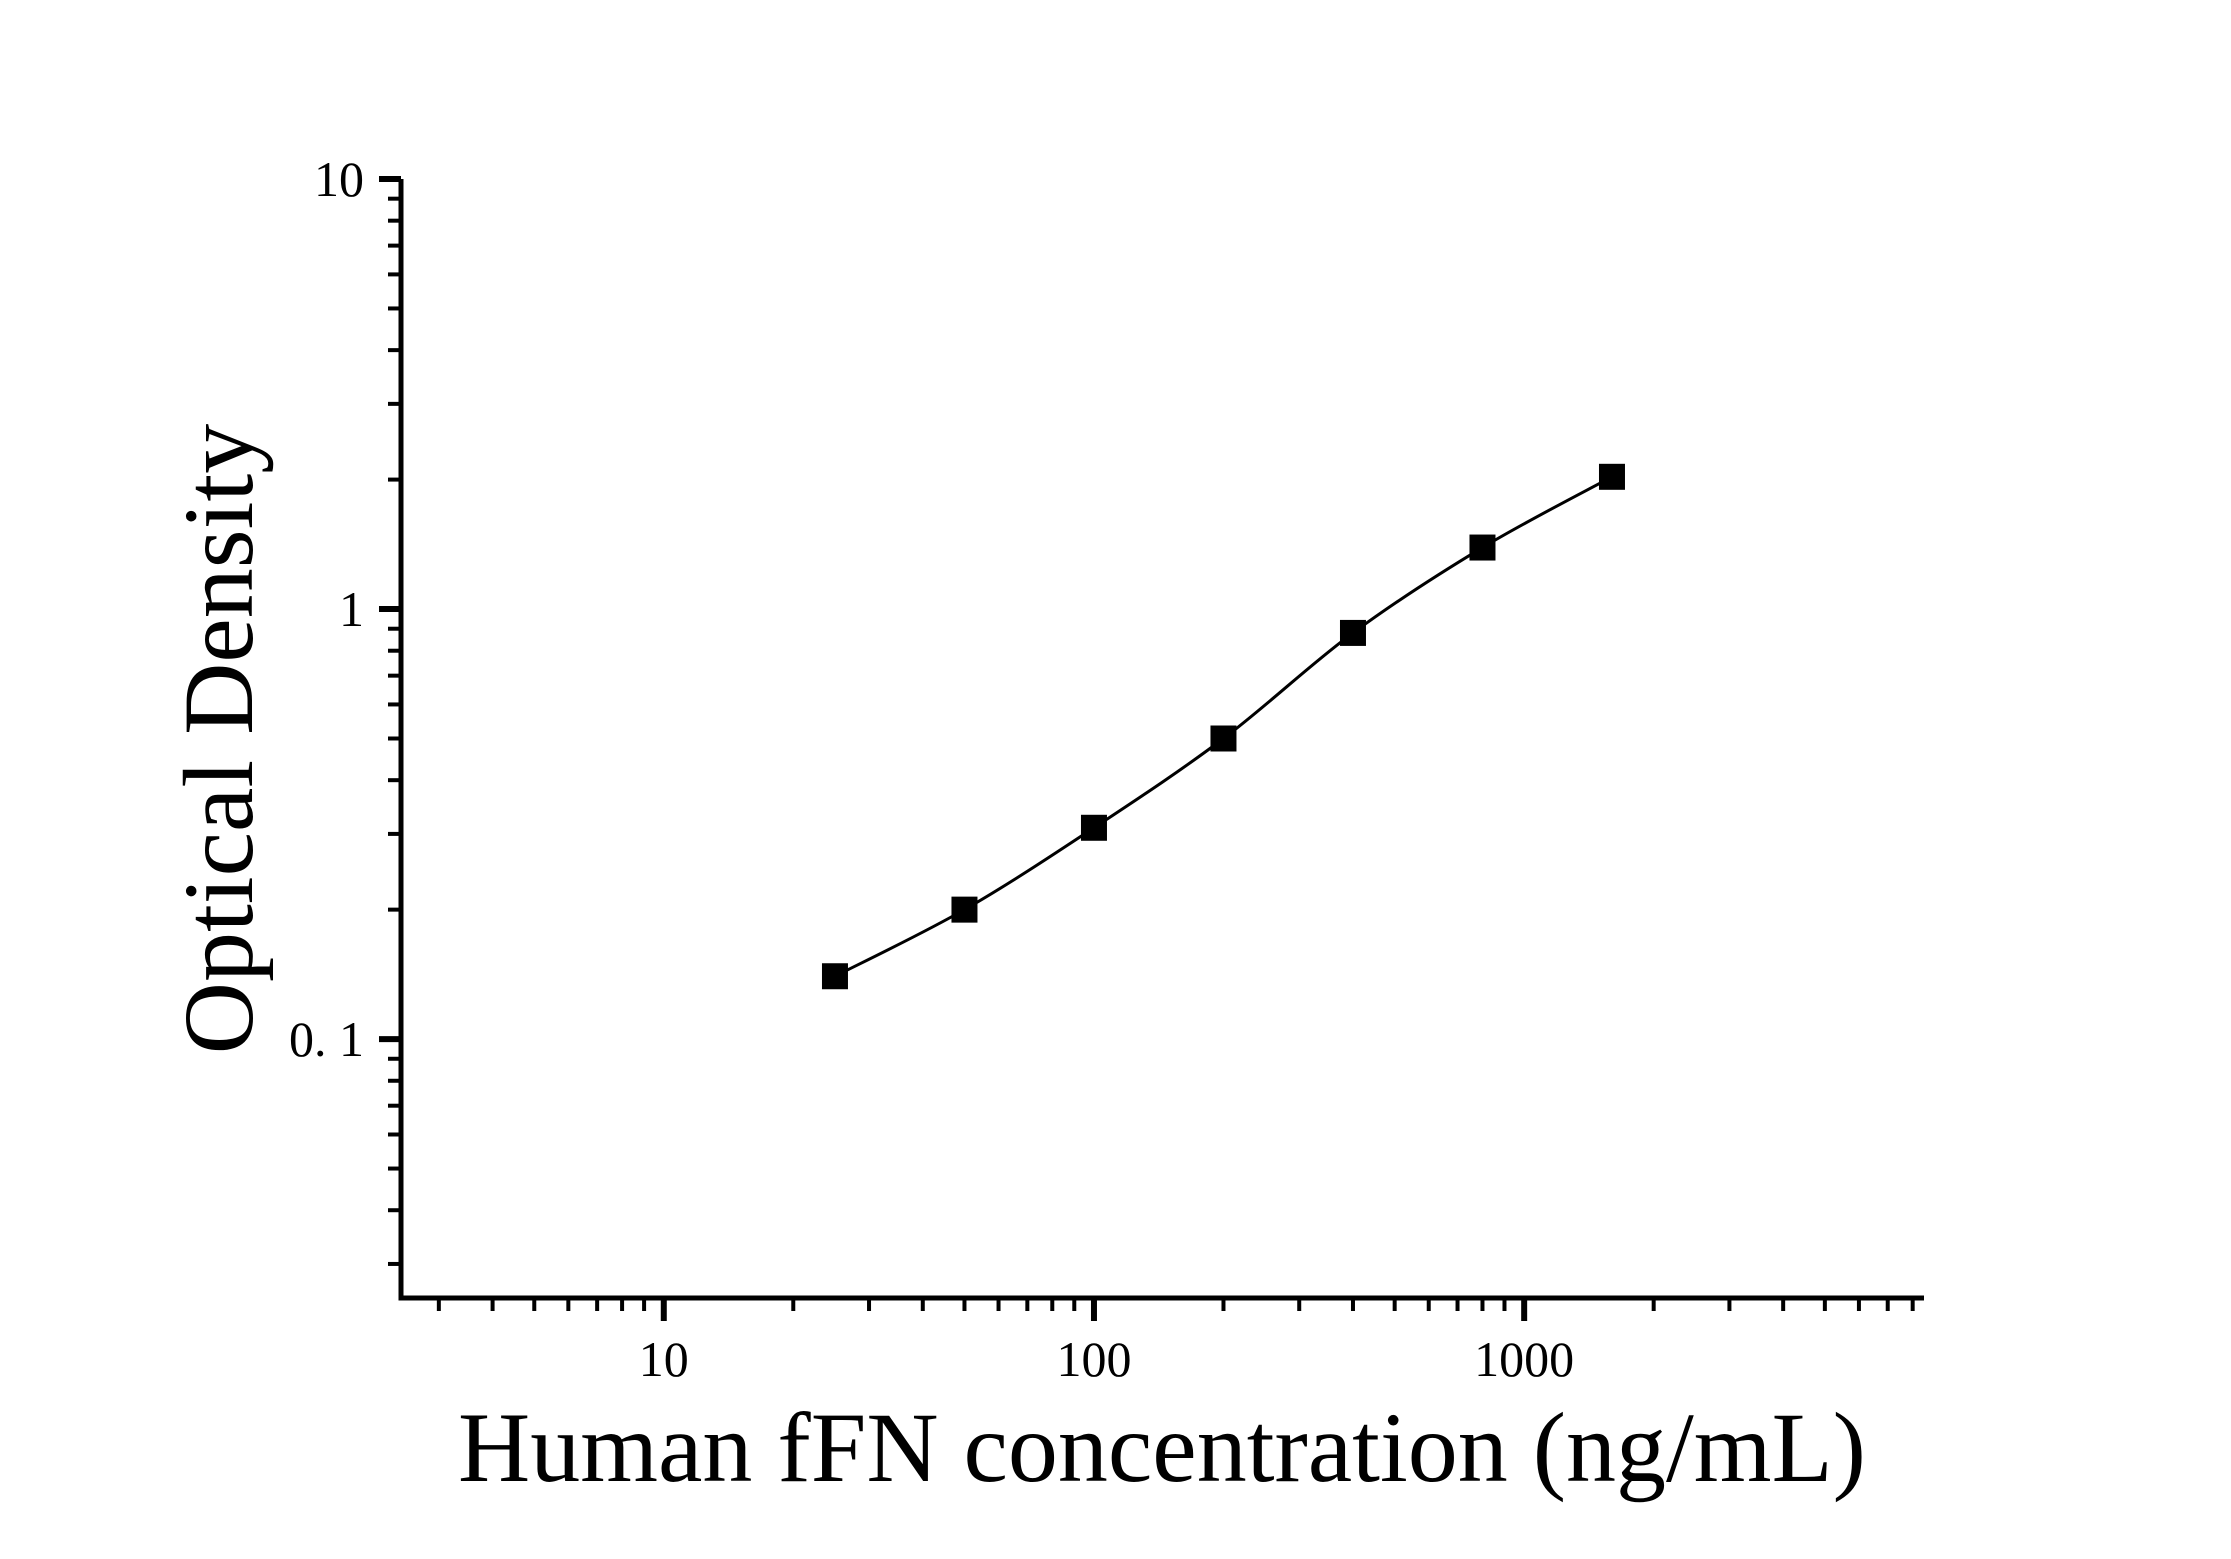 This screenshot has width=2231, height=1559. What do you see at coordinates (218, 739) in the screenshot?
I see `y-axis-title: Optical Density` at bounding box center [218, 739].